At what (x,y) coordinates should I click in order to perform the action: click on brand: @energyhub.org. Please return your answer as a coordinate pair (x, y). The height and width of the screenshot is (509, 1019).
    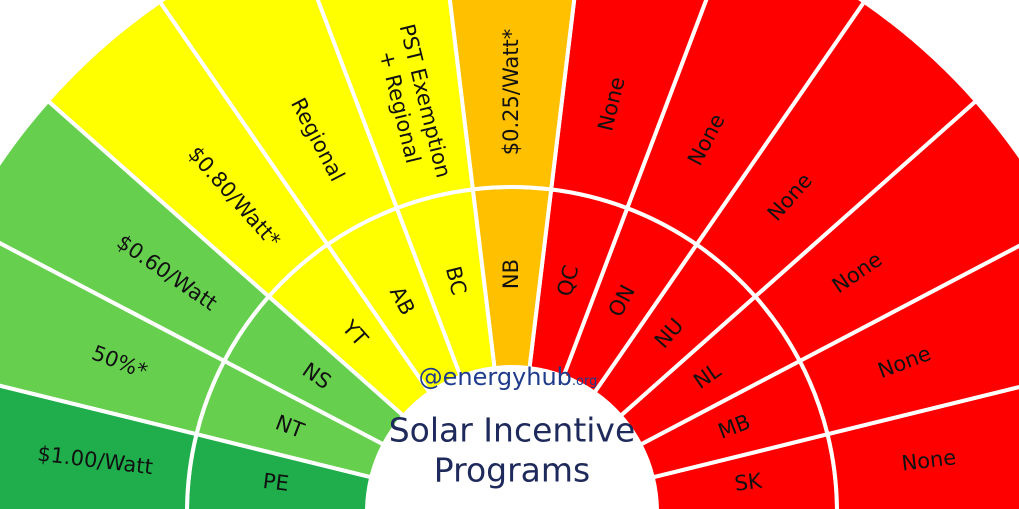
    Looking at the image, I should click on (508, 377).